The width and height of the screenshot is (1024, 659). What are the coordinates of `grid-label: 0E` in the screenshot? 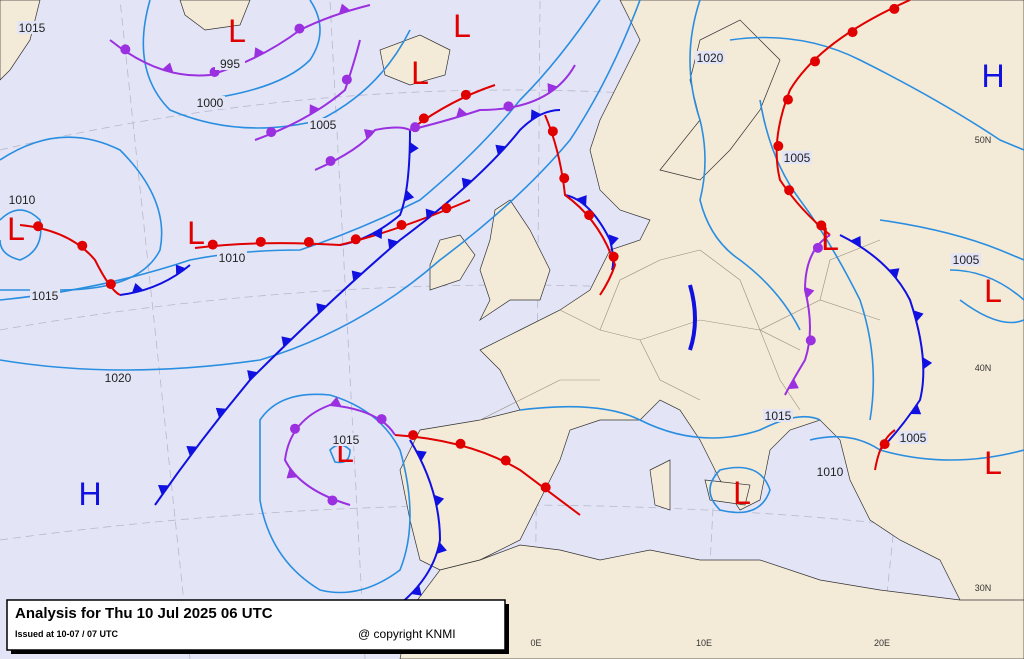 It's located at (535, 643).